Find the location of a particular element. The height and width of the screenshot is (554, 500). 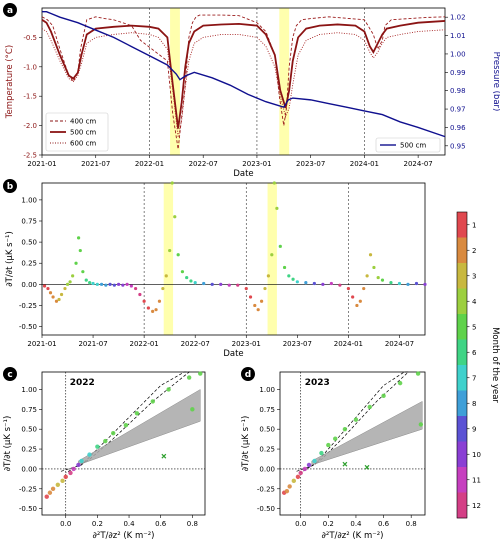

x-tick-label: 0.8 is located at coordinates (192, 524).